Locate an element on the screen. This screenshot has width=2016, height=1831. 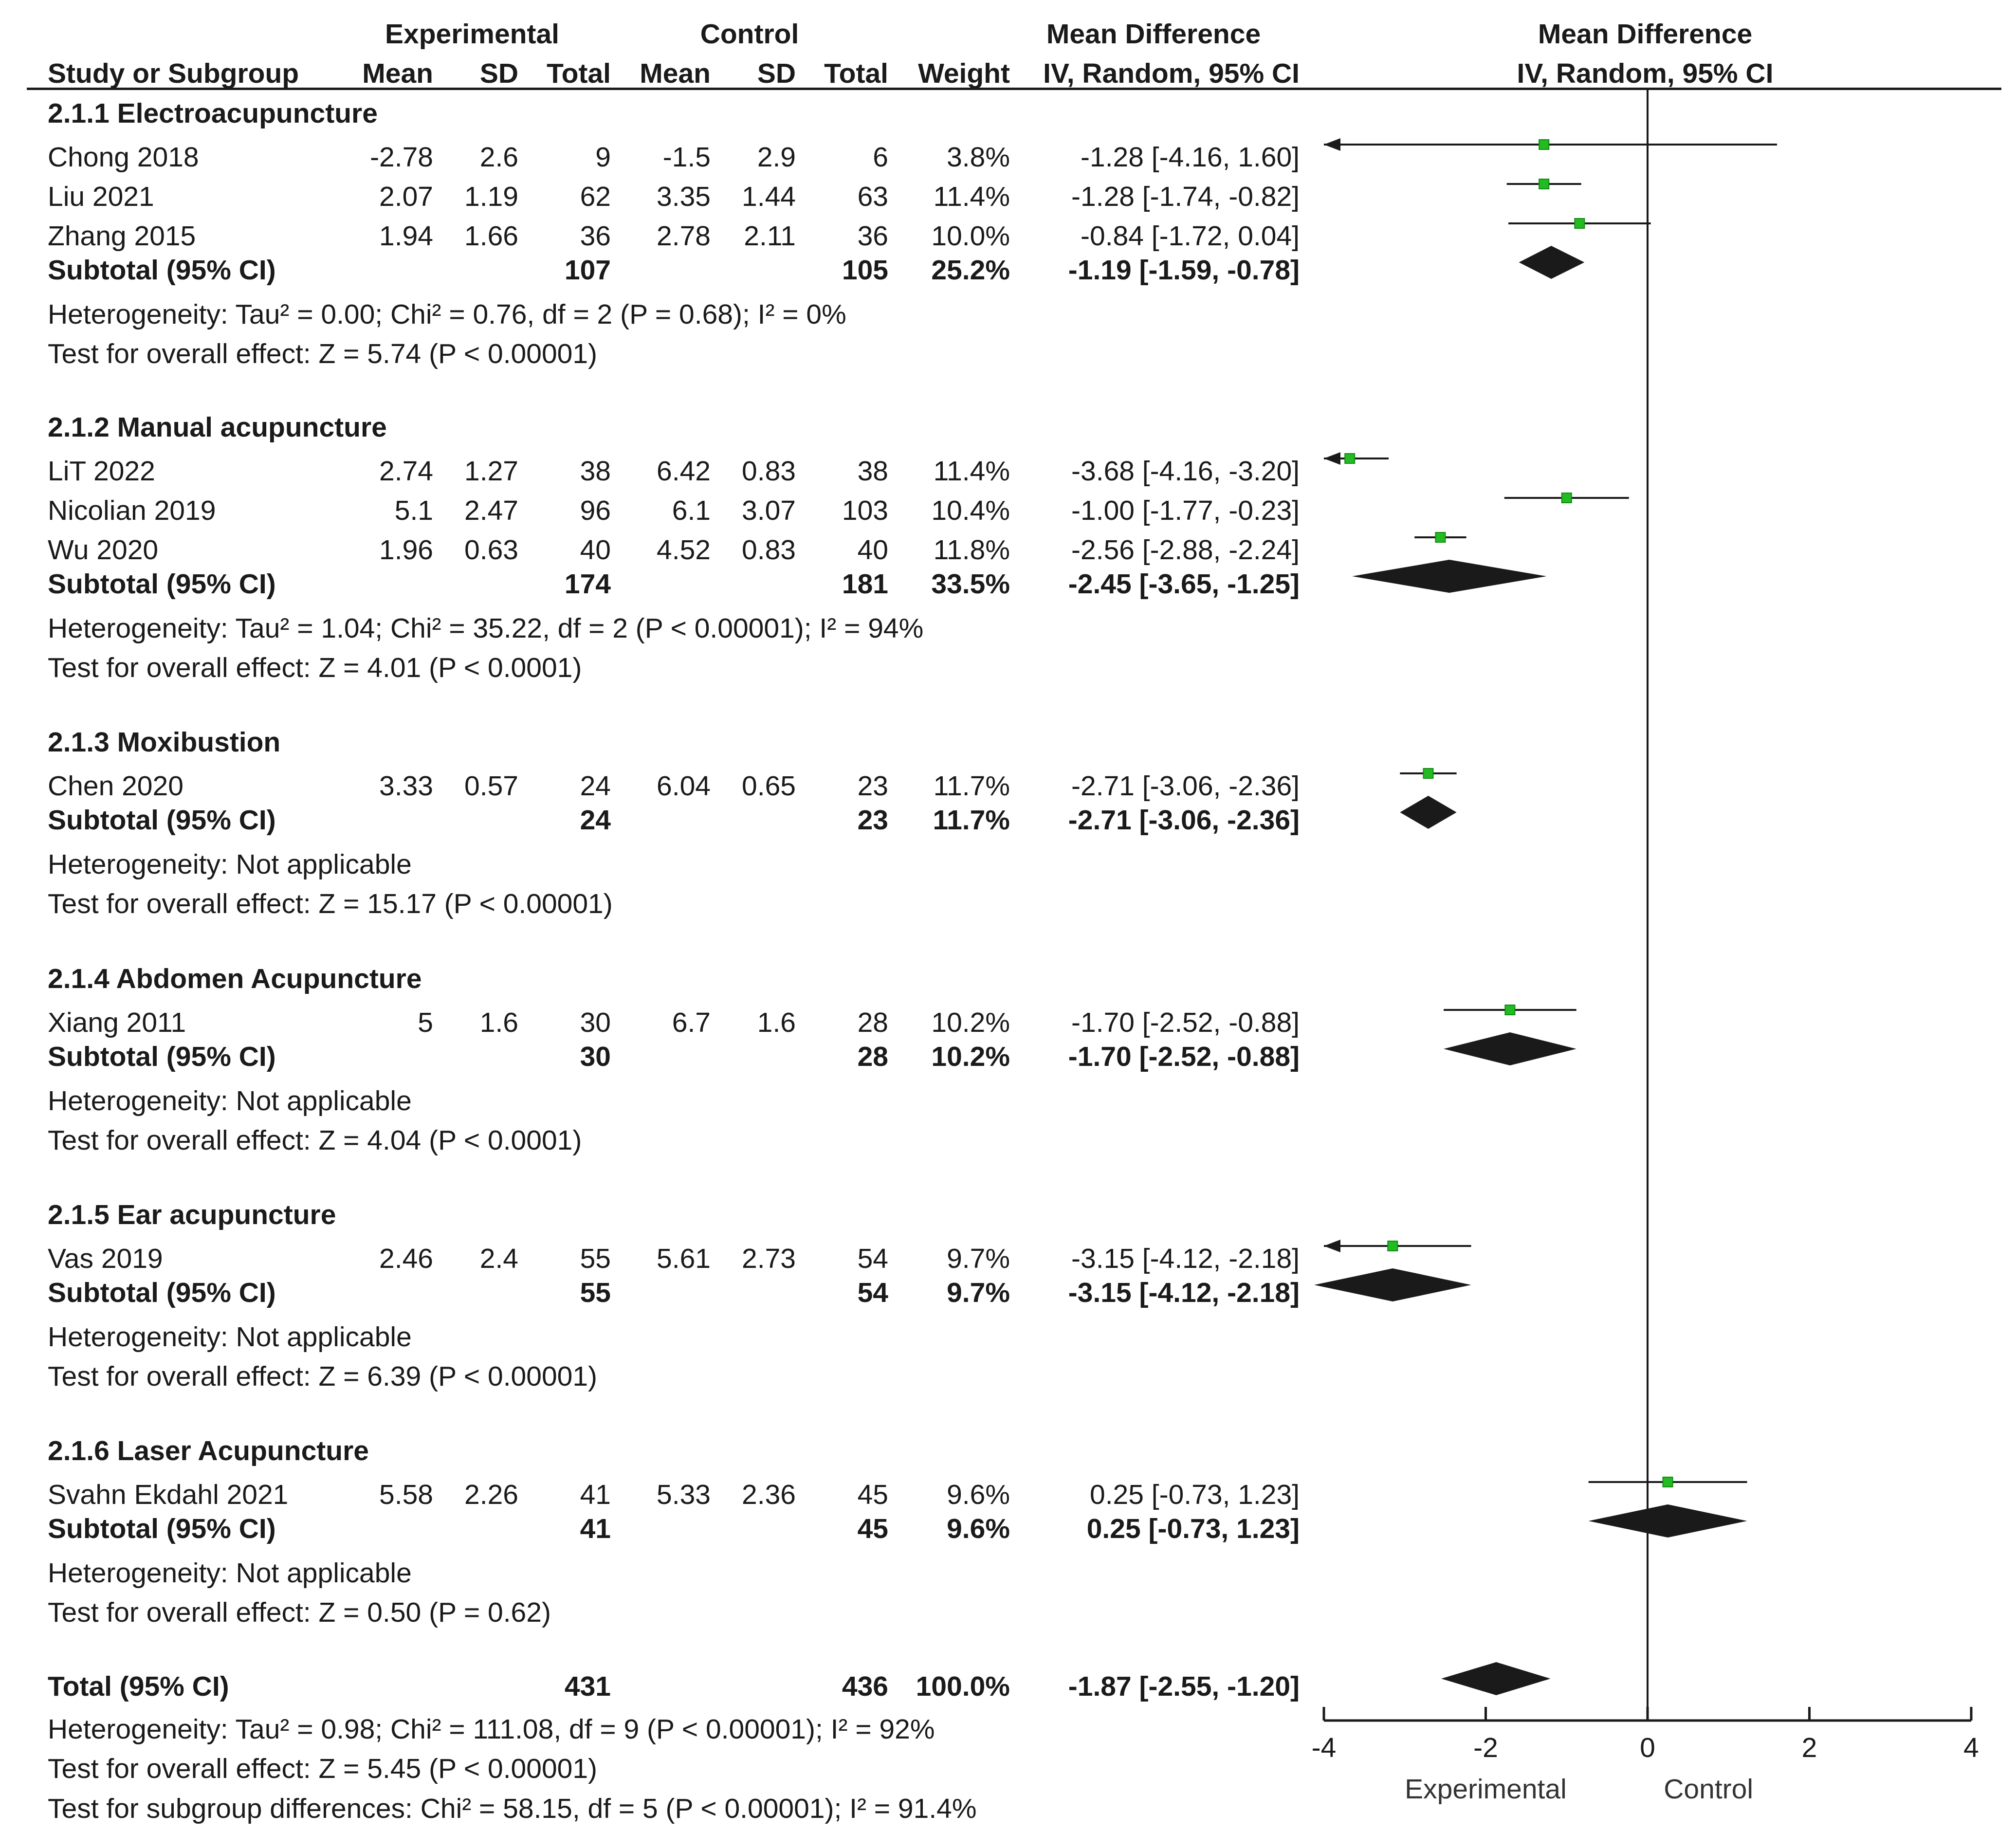
study-ci: -3.68 [-4.16, -3.20] is located at coordinates (1185, 471).